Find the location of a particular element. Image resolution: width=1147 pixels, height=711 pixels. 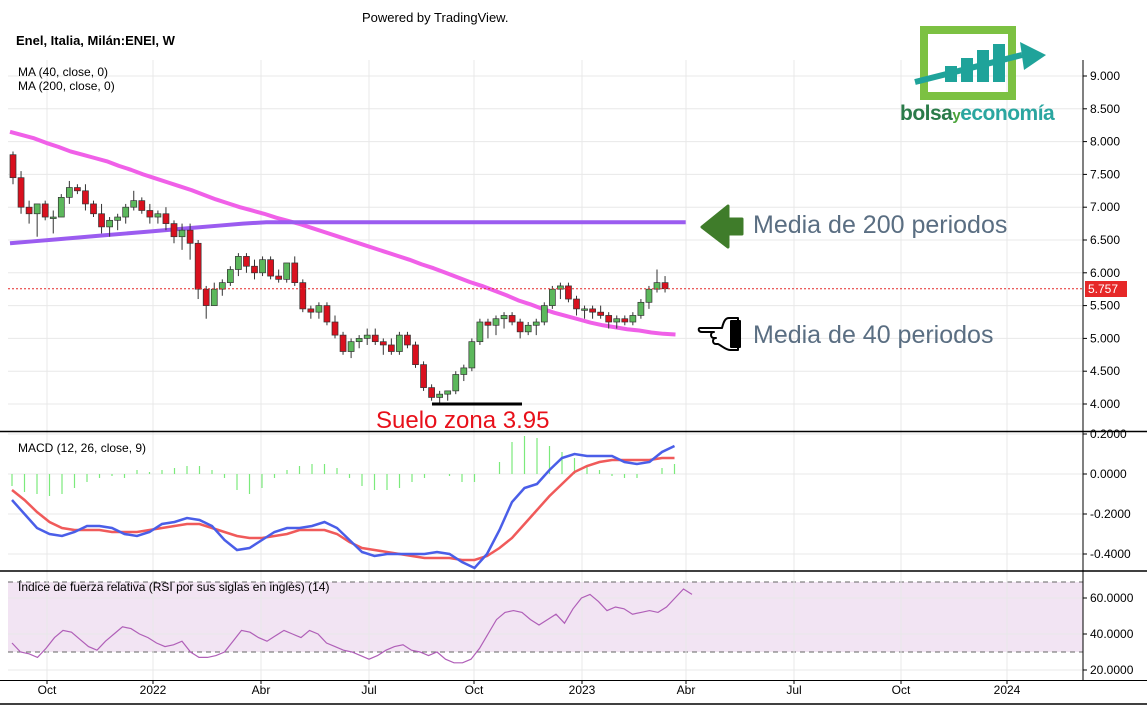

price-tick-label: 8.000 is located at coordinates (1105, 142).